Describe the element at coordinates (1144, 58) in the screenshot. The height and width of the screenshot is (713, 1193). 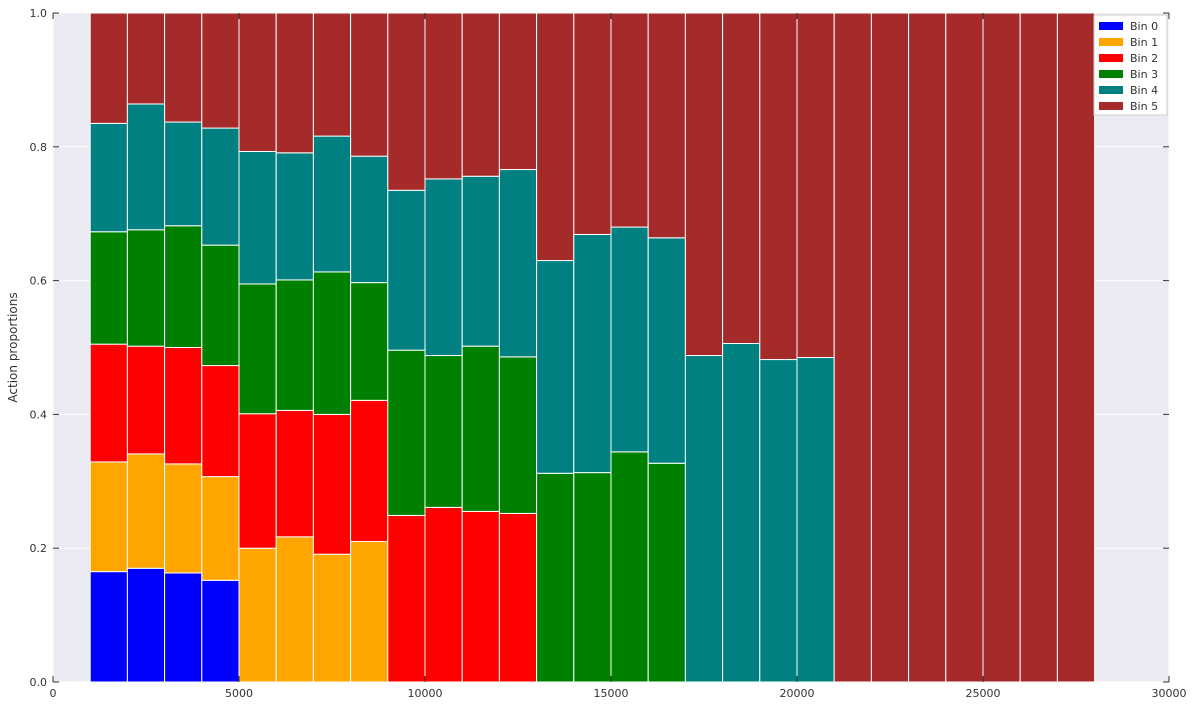
I see `legend-label: Bin 2` at that location.